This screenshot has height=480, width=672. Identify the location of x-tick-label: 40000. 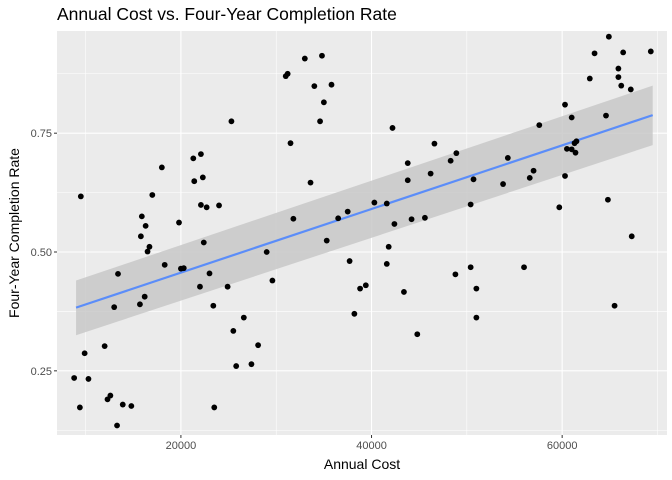
(371, 446).